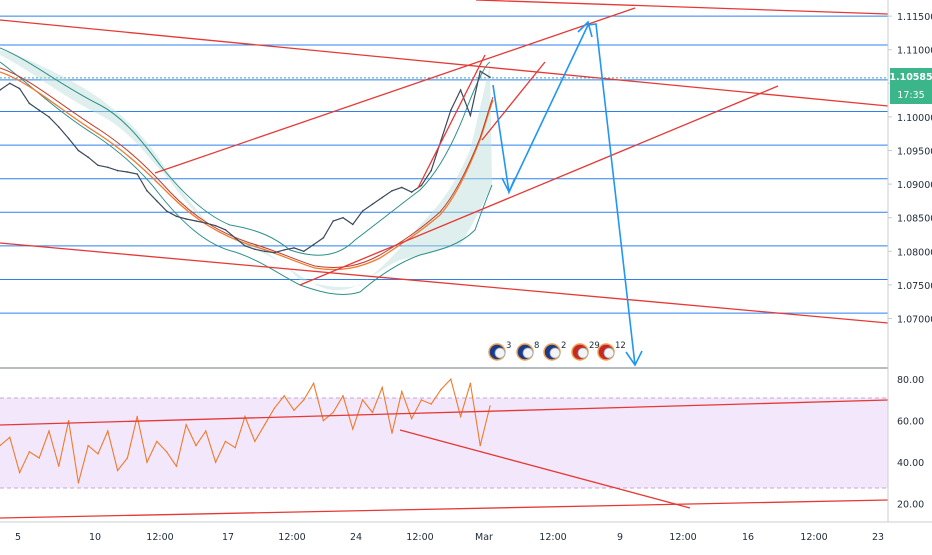  I want to click on calendar-event-badge: 12, so click(611, 351).